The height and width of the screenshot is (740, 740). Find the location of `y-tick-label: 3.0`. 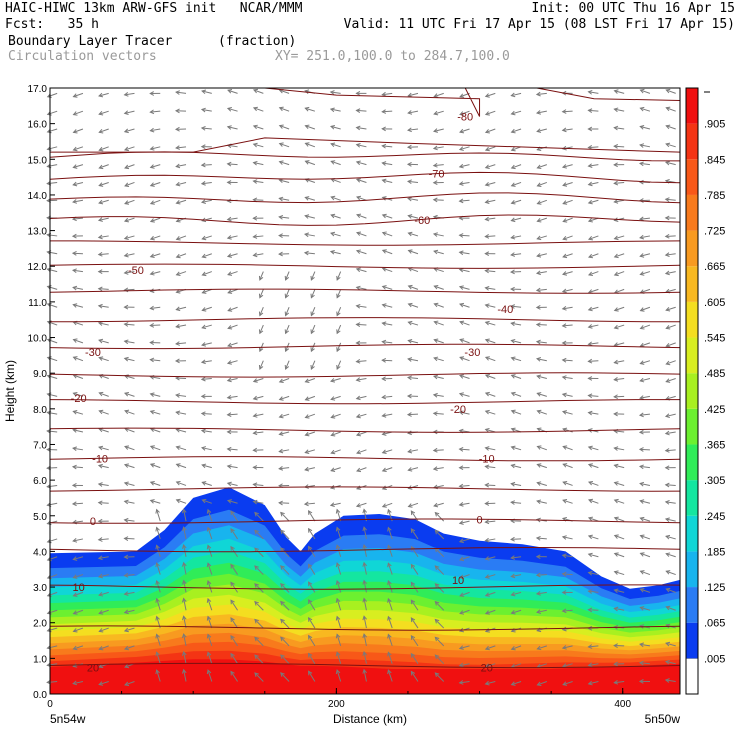

y-tick-label: 3.0 is located at coordinates (40, 588).